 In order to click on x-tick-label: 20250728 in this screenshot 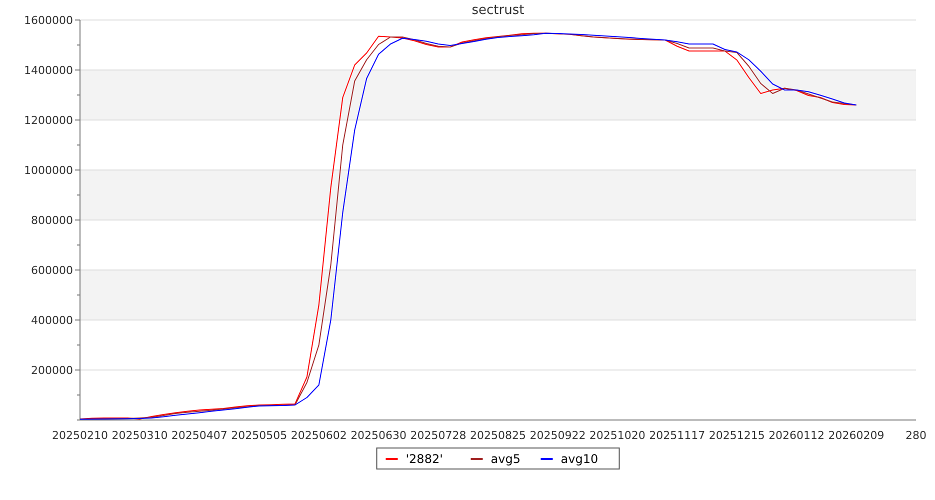, I will do `click(438, 435)`.